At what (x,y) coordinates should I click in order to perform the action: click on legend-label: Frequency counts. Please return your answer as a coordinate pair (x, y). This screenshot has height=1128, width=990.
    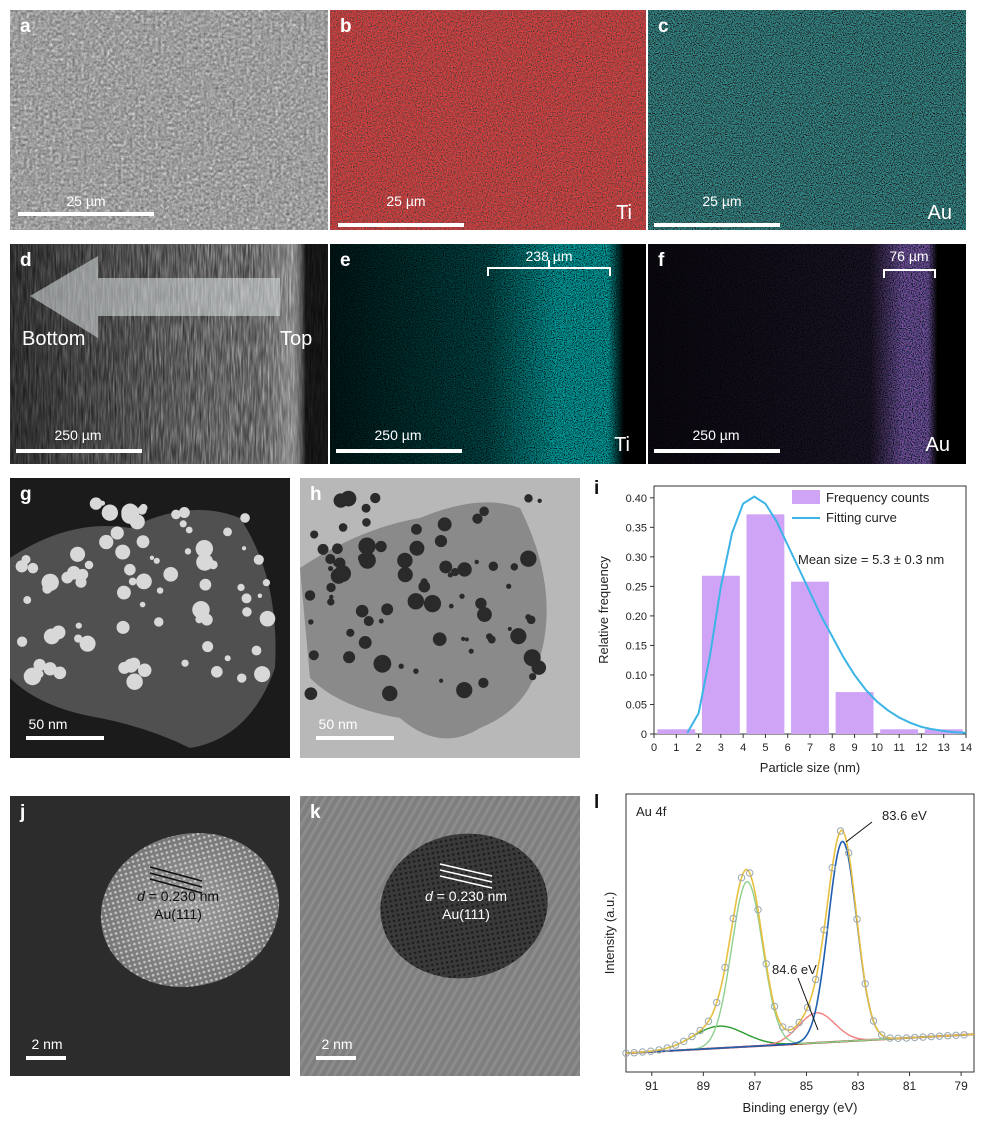
    Looking at the image, I should click on (878, 497).